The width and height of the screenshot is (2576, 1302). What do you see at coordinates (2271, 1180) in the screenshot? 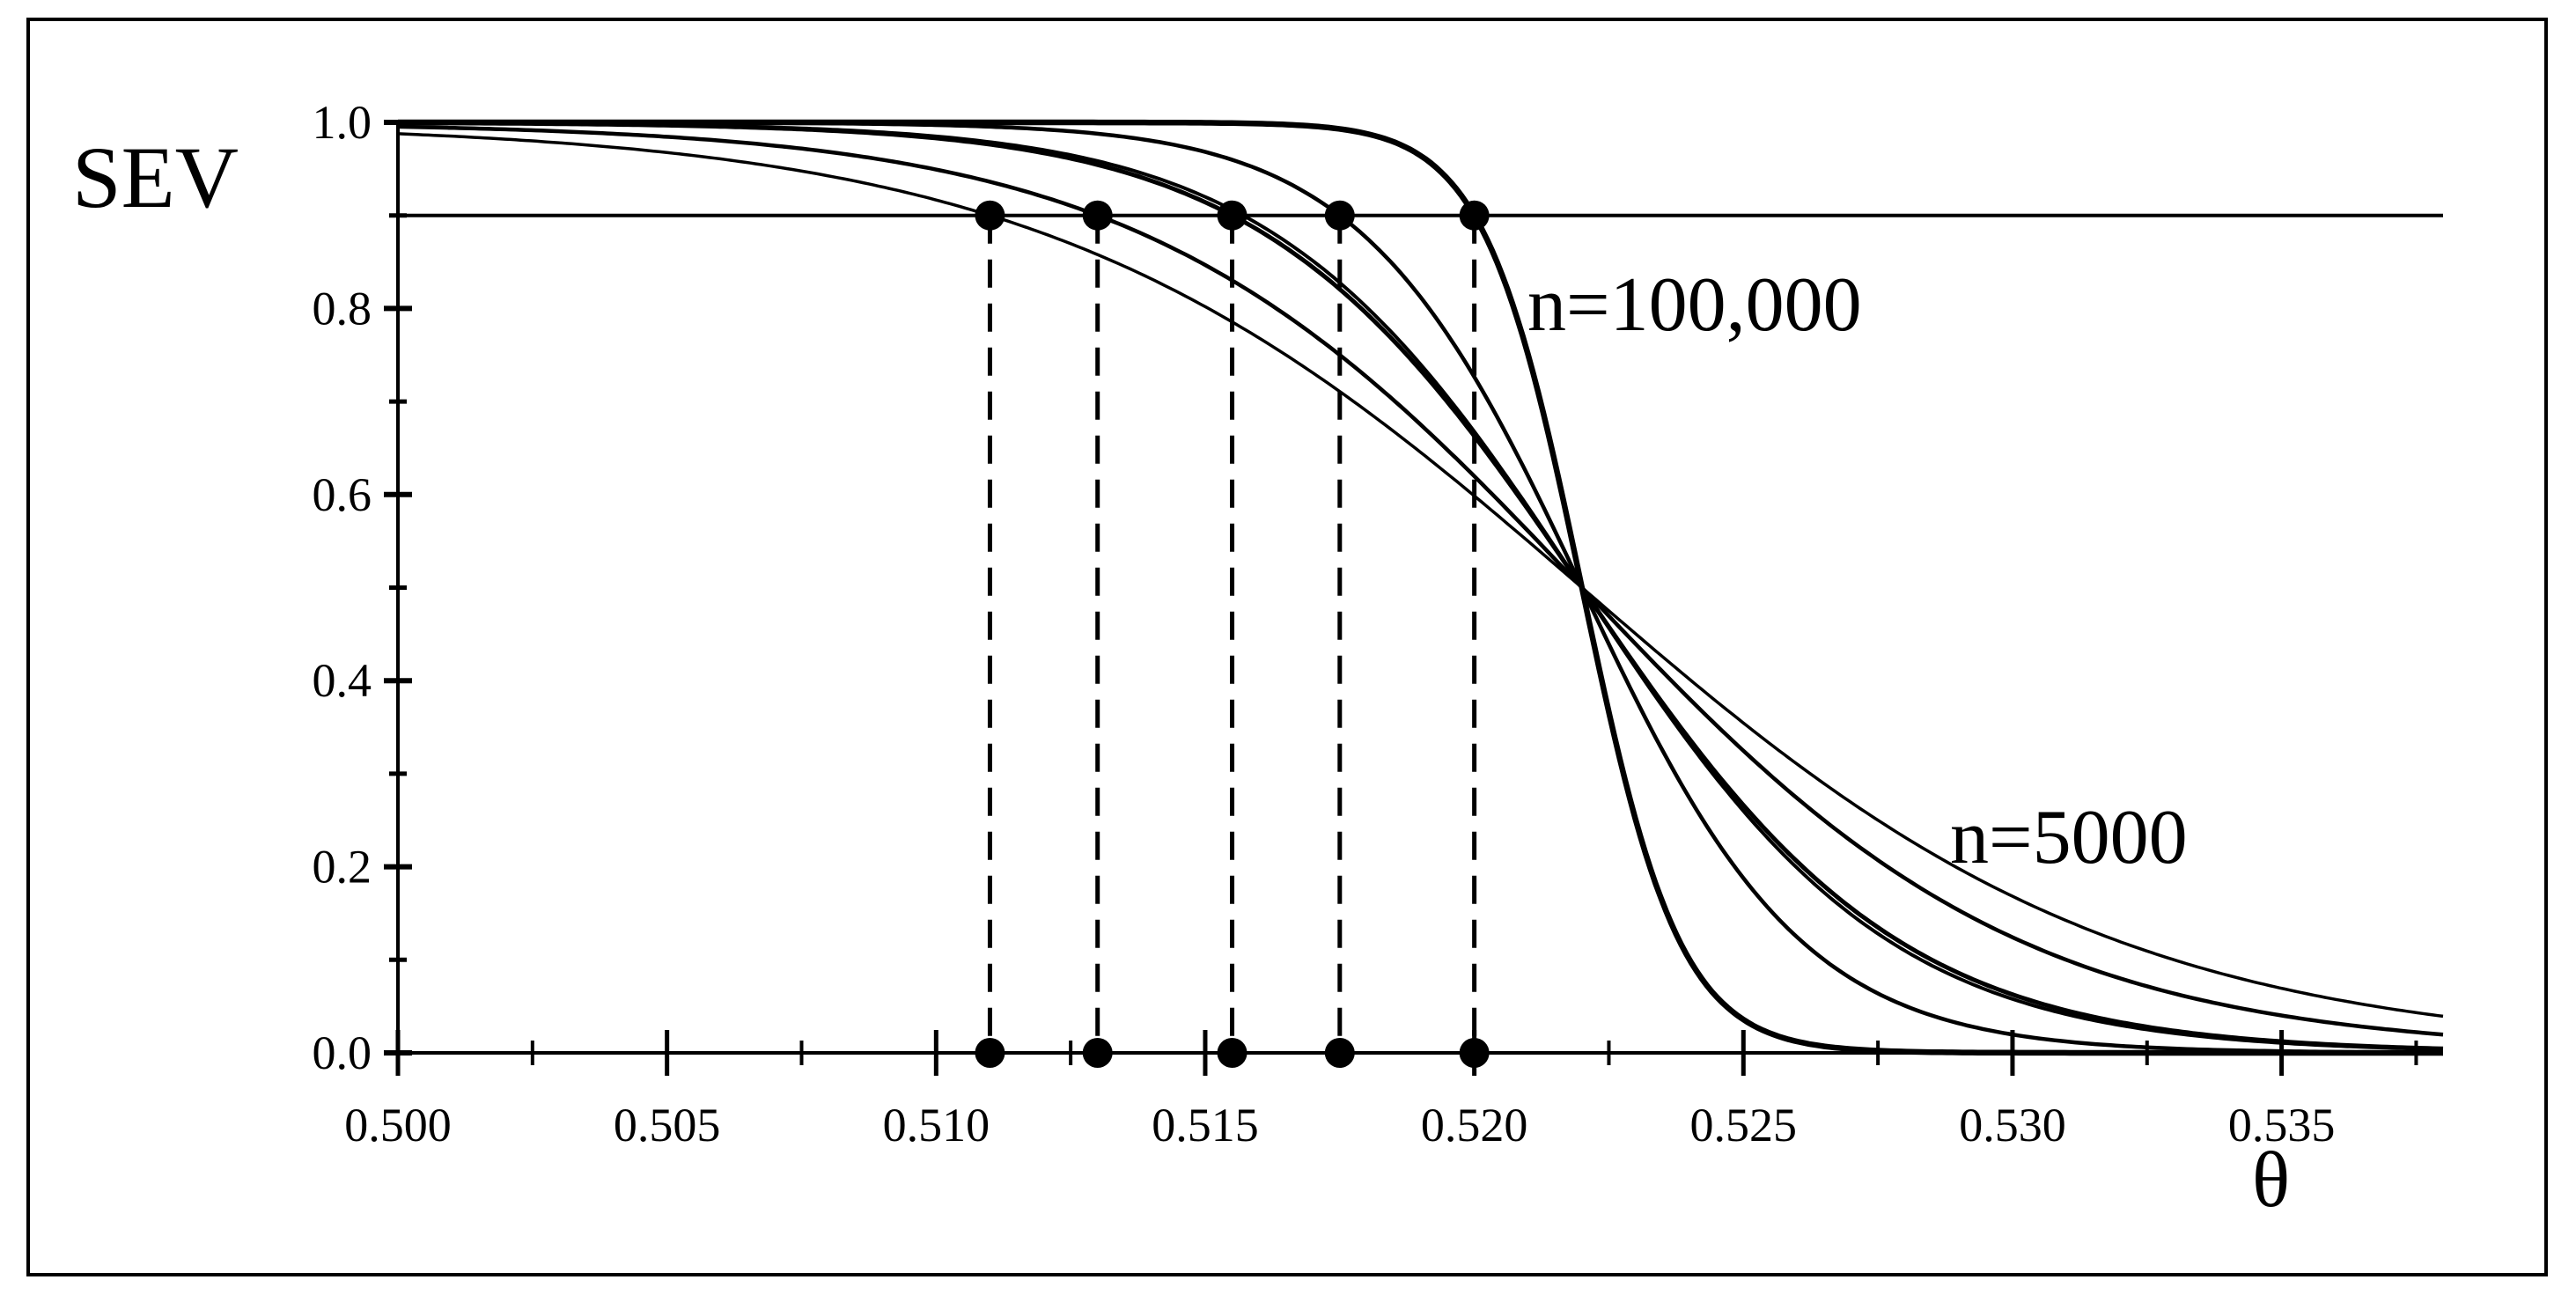
I see `x-axis-label: θ` at bounding box center [2271, 1180].